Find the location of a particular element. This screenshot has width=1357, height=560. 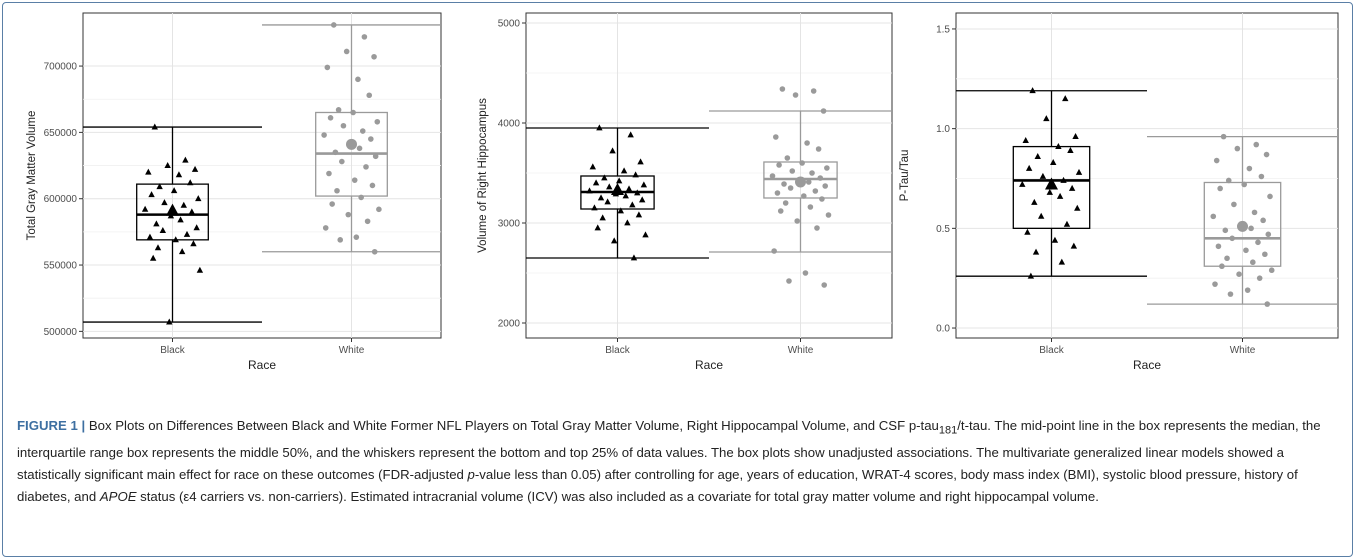

y-tick-label: 1.0 is located at coordinates (943, 129).